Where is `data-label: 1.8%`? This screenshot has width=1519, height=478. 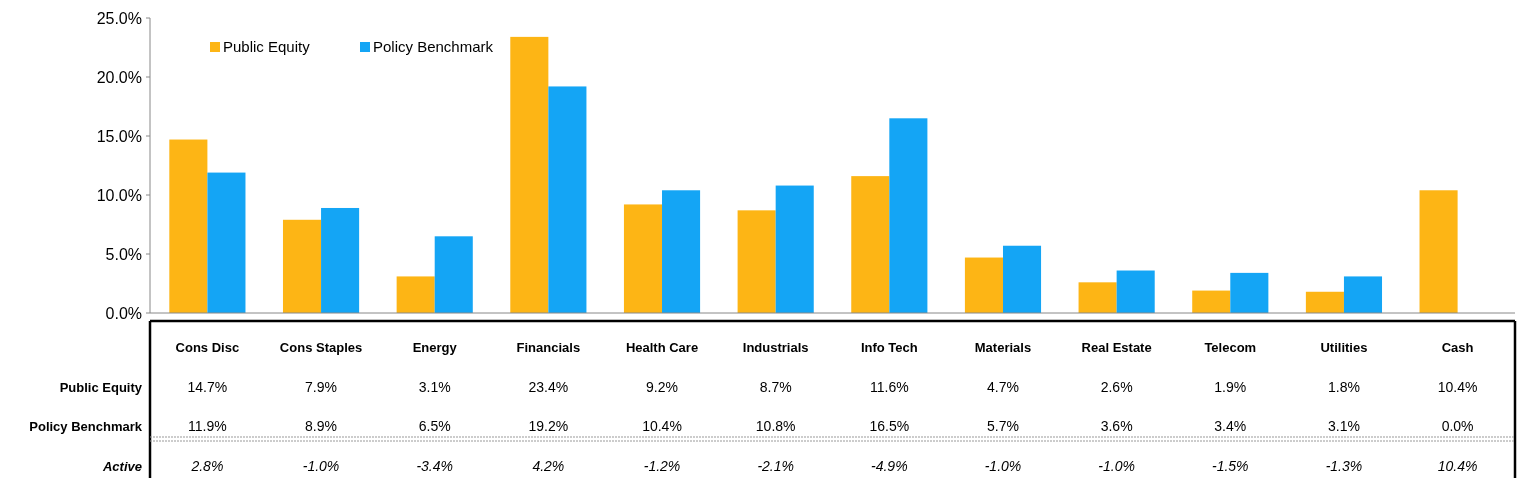
data-label: 1.8% is located at coordinates (1343, 386).